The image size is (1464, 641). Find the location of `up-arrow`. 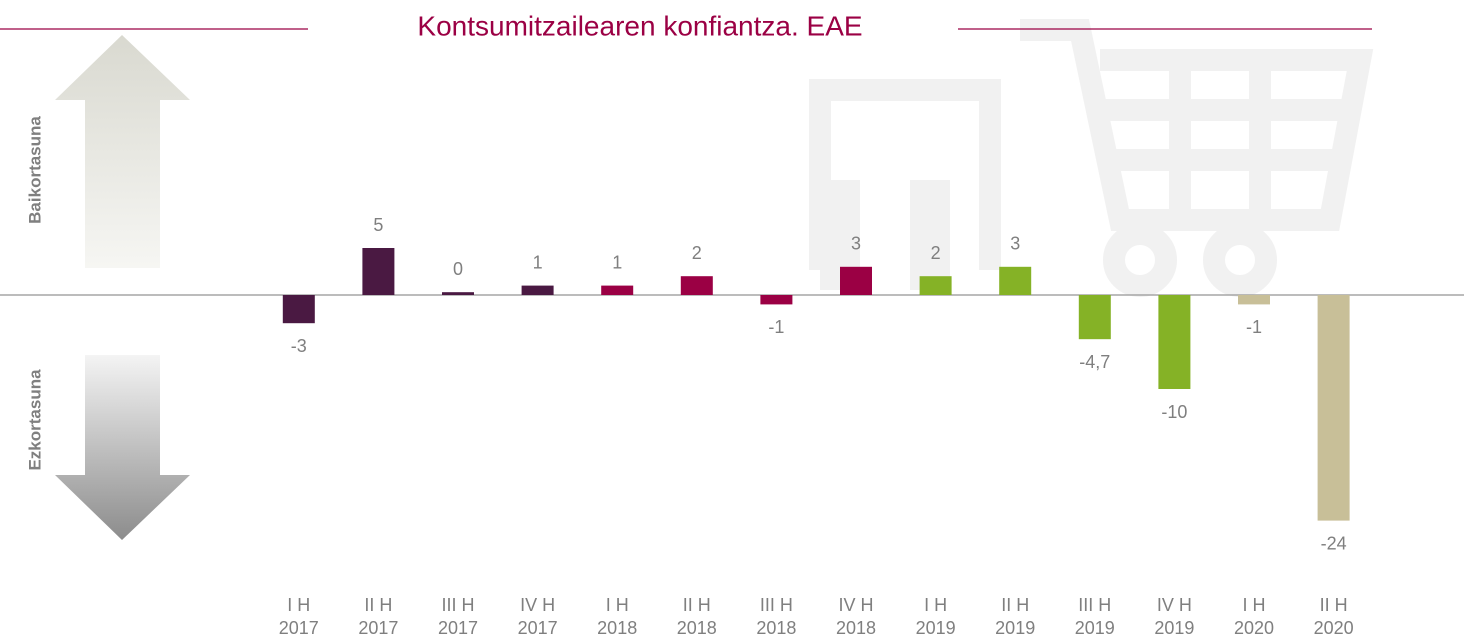

up-arrow is located at coordinates (122, 151).